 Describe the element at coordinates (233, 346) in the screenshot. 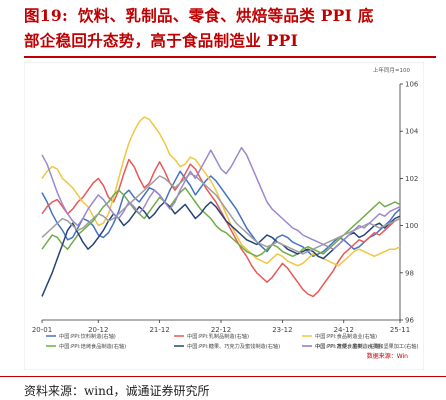

I see `legend-label-5: 中国:PPI:糖果、巧克力及蜜饯制造(右轴)` at that location.